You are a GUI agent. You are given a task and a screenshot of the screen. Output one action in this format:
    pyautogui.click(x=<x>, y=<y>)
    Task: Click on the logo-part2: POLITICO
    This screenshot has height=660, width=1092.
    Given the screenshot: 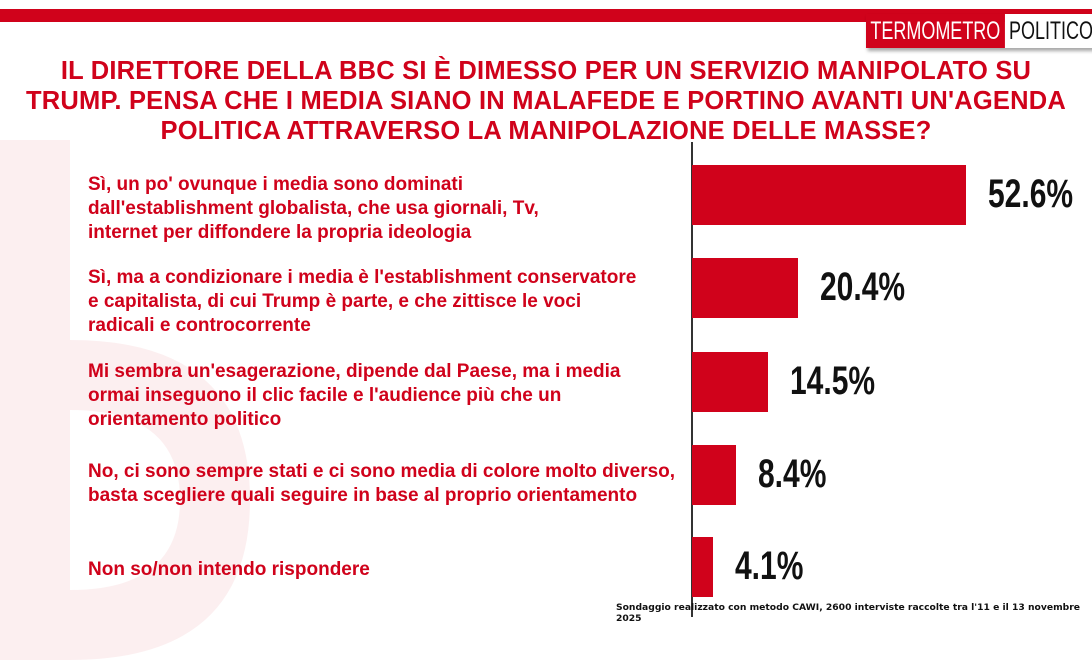 What is the action you would take?
    pyautogui.click(x=1048, y=31)
    